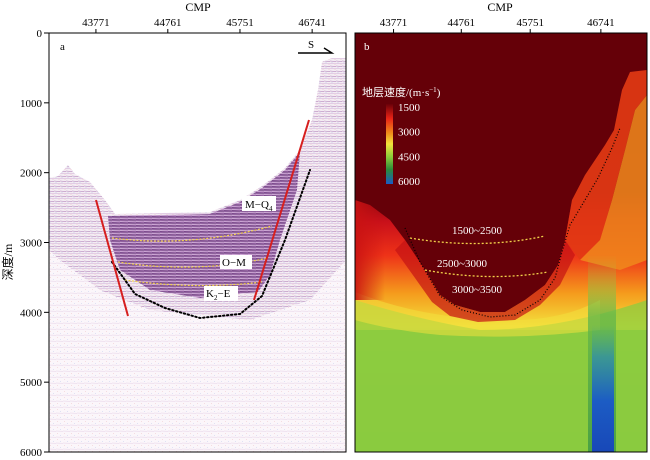  What do you see at coordinates (223, 294) in the screenshot?
I see `horizon-label-tail: −E` at bounding box center [223, 294].